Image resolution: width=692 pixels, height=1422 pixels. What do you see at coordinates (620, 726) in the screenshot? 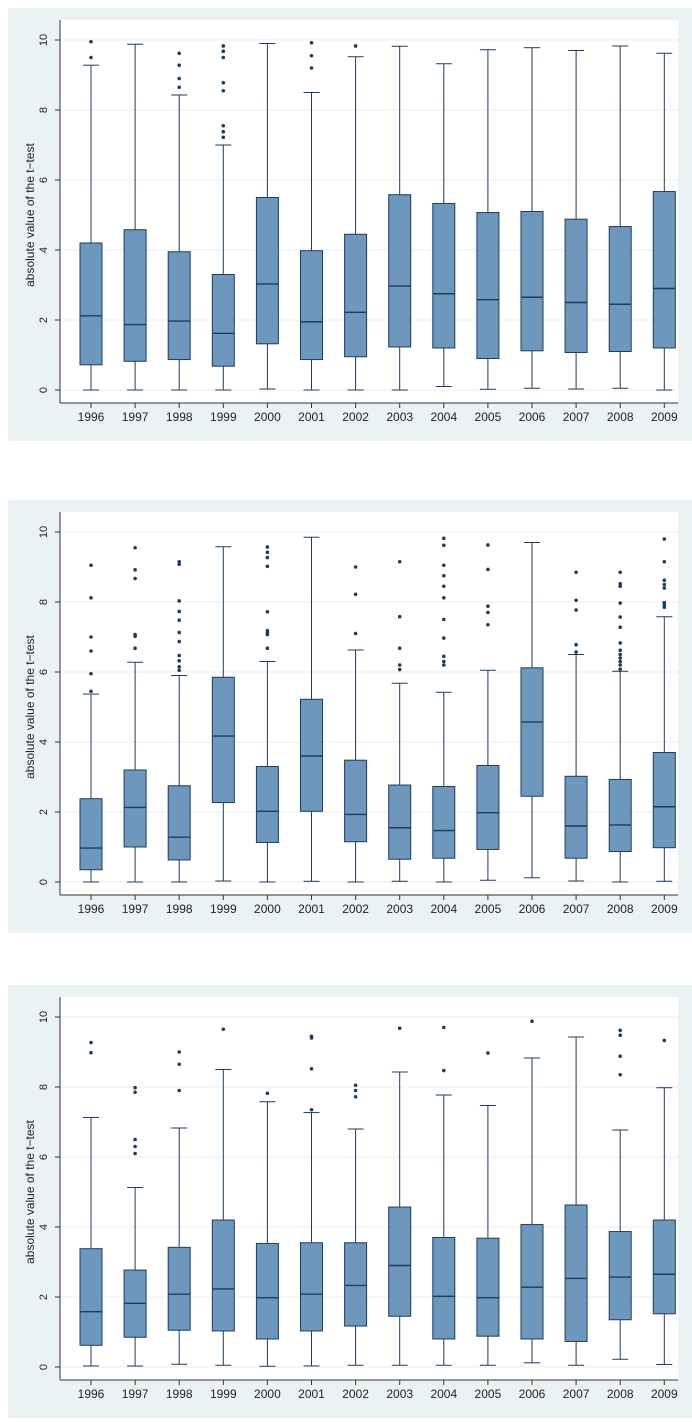
I see `box-2008` at bounding box center [620, 726].